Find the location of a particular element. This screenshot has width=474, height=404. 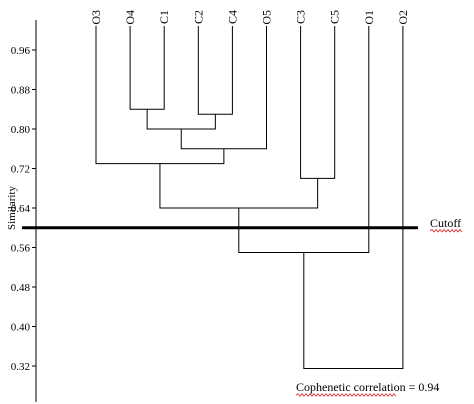

leaf-label: O3 is located at coordinates (96, 17).